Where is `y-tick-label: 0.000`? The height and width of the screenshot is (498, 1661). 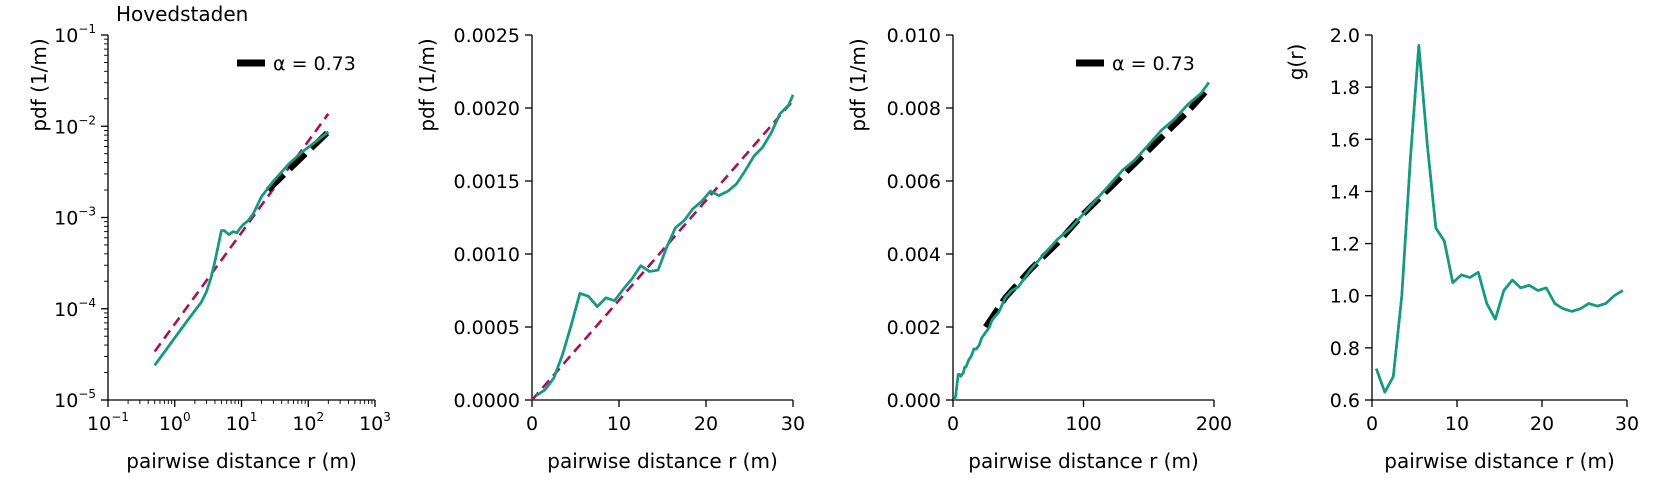
y-tick-label: 0.000 is located at coordinates (914, 401).